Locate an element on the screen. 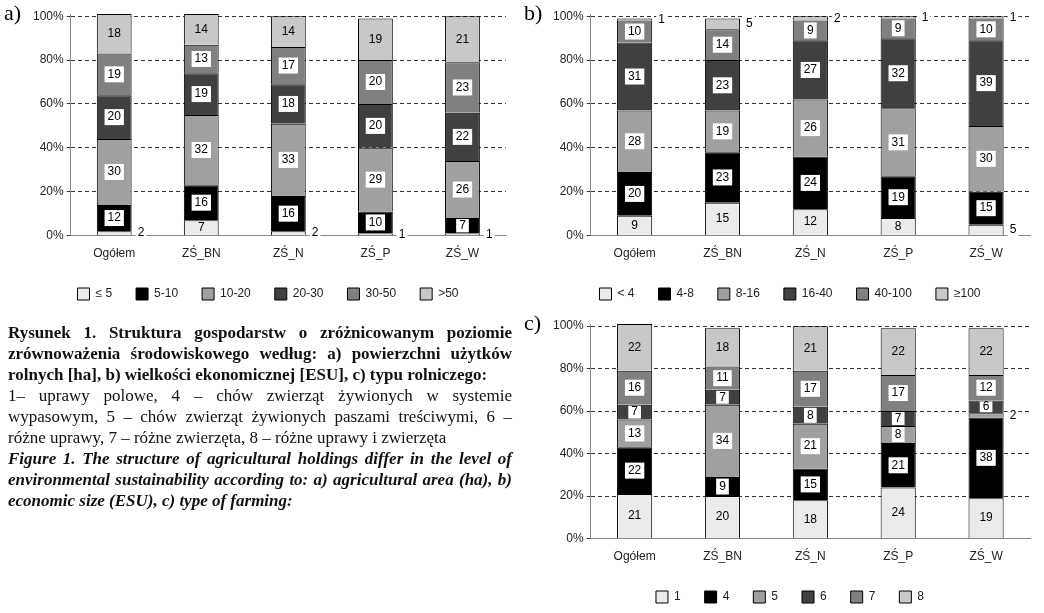 The width and height of the screenshot is (1044, 613). data-label: 32 is located at coordinates (201, 149).